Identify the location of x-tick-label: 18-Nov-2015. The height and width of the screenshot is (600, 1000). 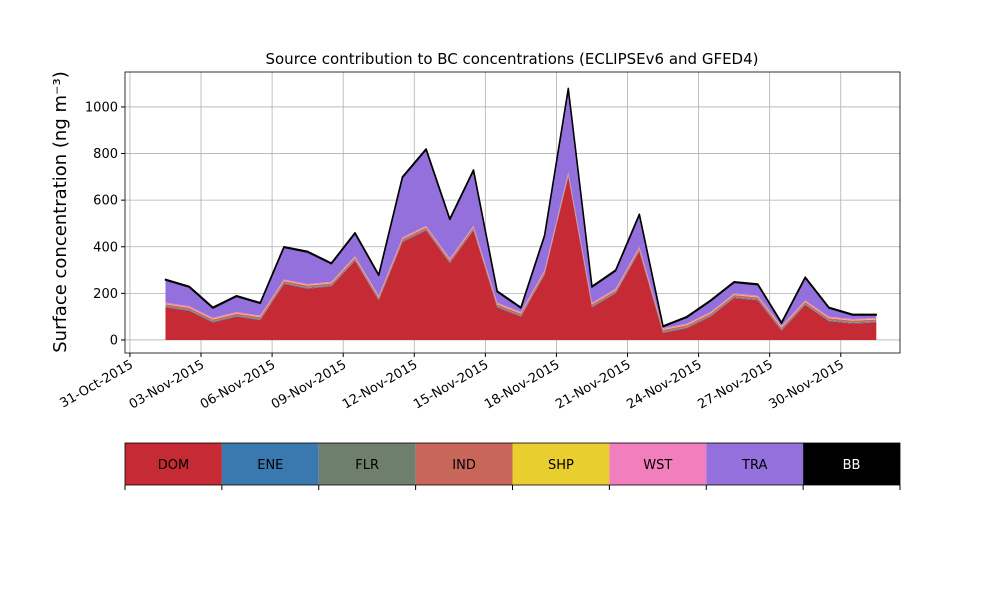
(522, 384).